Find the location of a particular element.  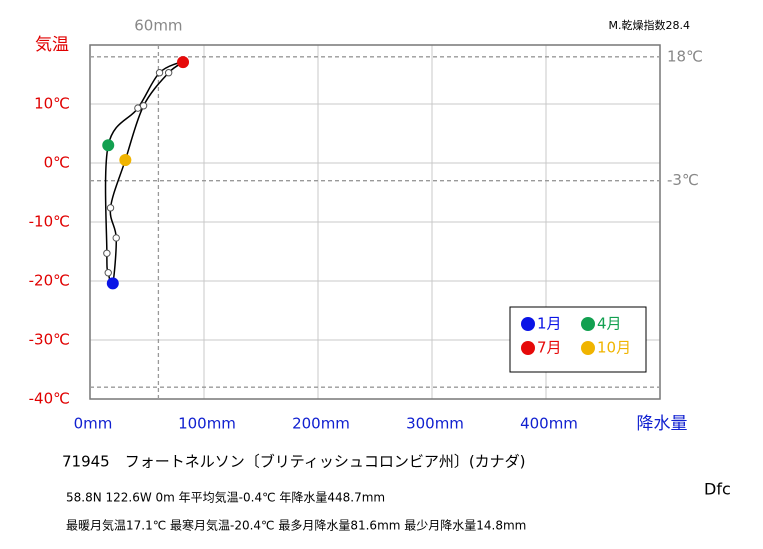

x-axis-label: 降水量 is located at coordinates (662, 424).